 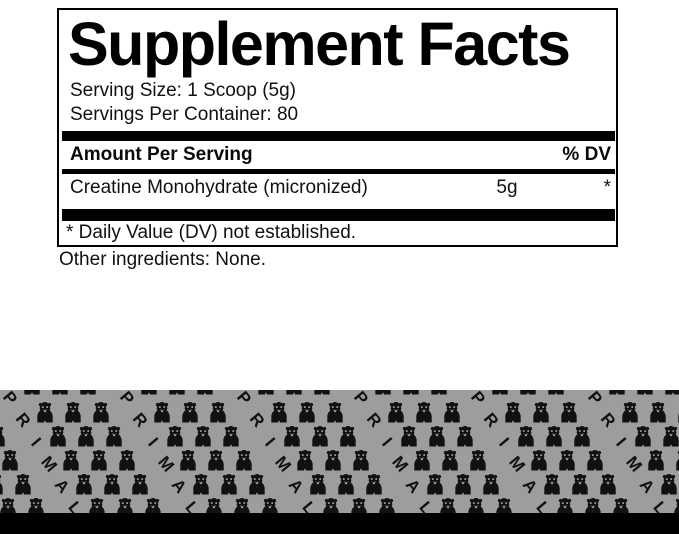 I want to click on serving-size-text: Serving Size: 1 Scoop (5g), so click(x=183, y=90).